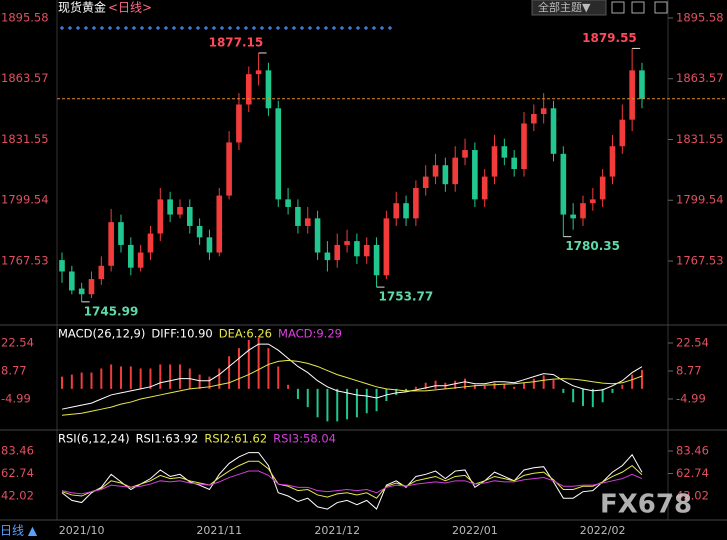 This screenshot has height=540, width=727. What do you see at coordinates (236, 42) in the screenshot?
I see `extreme-label: 1877.15` at bounding box center [236, 42].